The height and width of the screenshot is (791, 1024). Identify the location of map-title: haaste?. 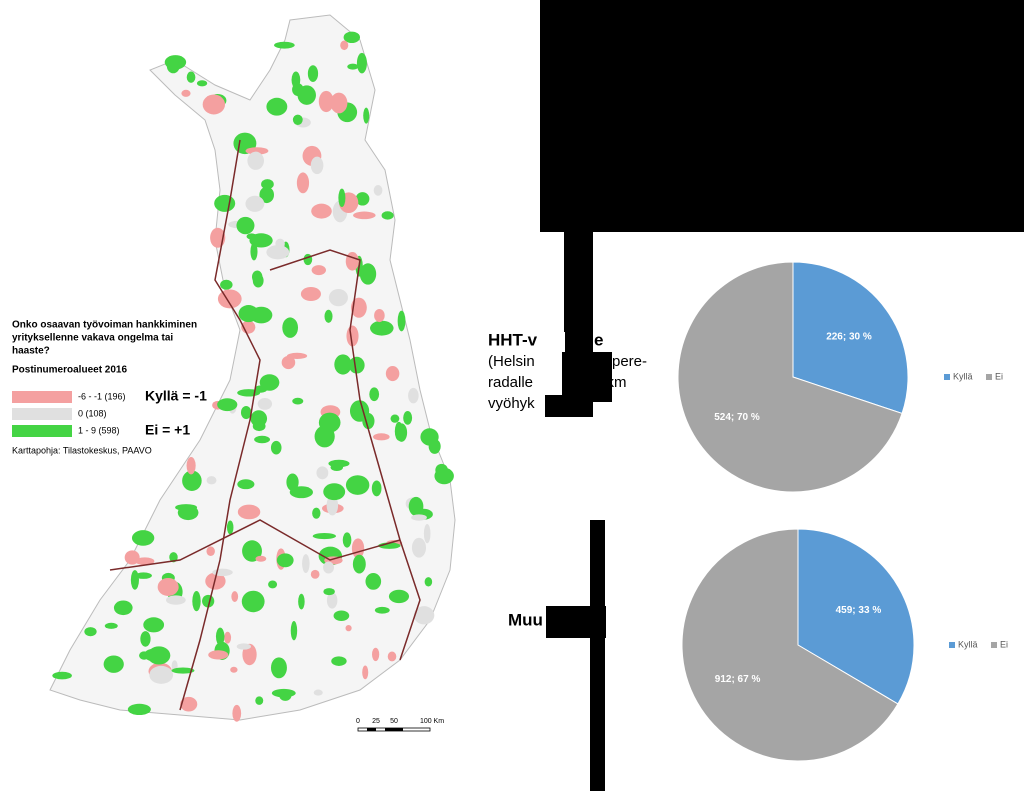
(31, 351).